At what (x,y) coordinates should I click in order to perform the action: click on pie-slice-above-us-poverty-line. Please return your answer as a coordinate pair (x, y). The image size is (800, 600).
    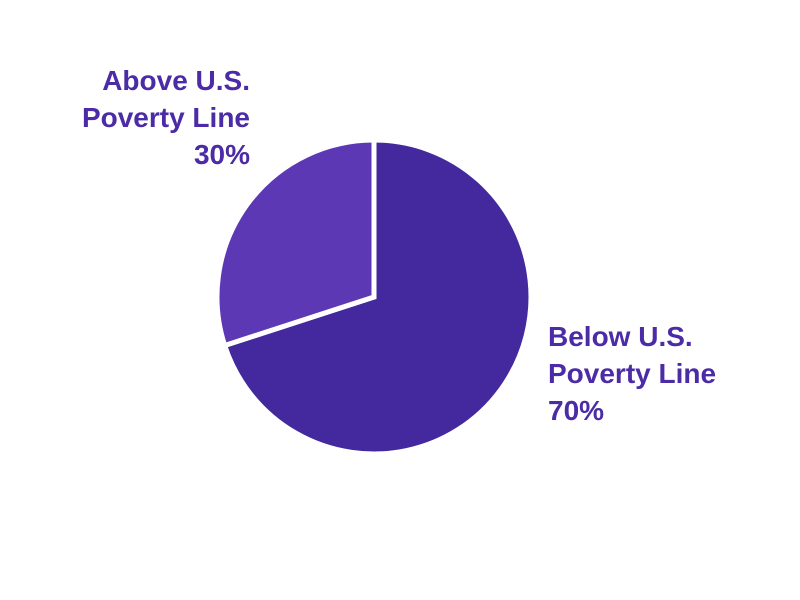
    Looking at the image, I should click on (295, 243).